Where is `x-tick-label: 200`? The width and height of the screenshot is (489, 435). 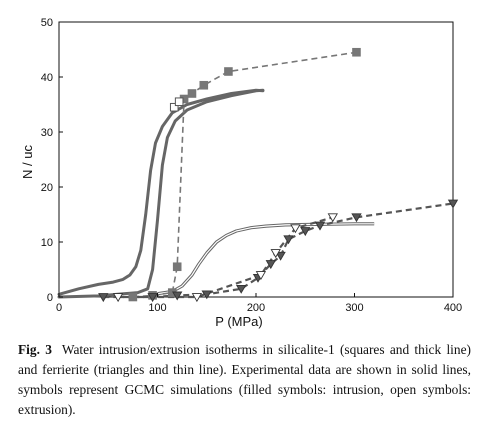
x-tick-label: 200 is located at coordinates (256, 308).